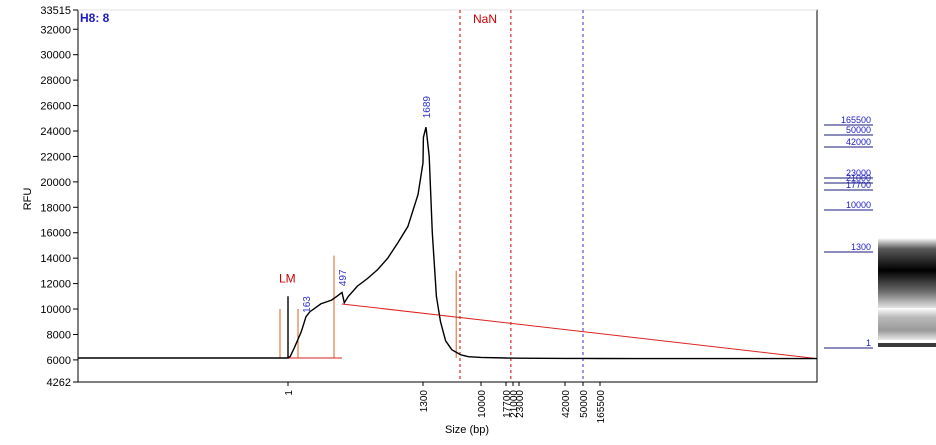 This screenshot has height=445, width=936. I want to click on y-tick-label: 22000, so click(55, 157).